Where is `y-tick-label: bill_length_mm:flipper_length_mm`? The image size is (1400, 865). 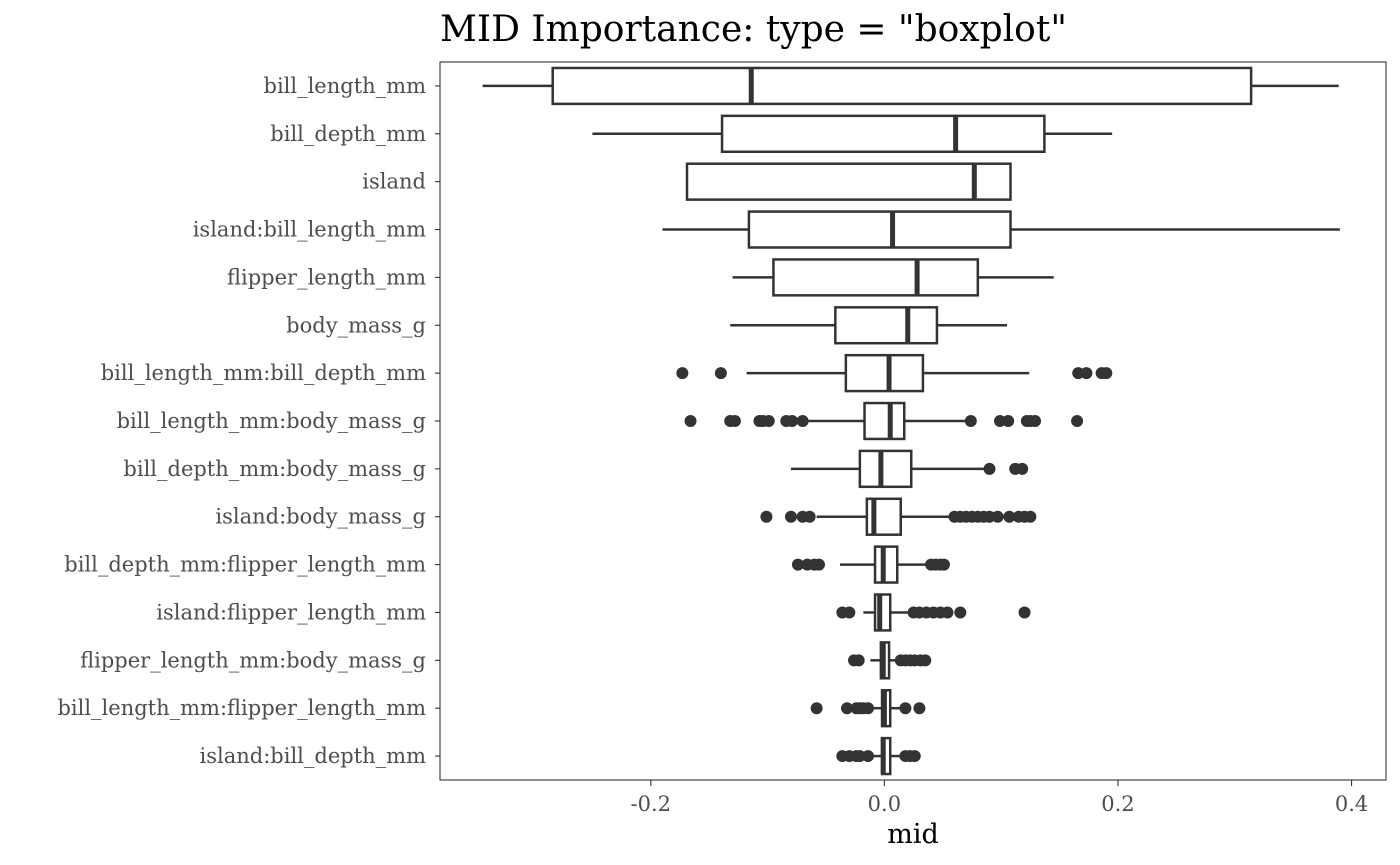 y-tick-label: bill_length_mm:flipper_length_mm is located at coordinates (241, 708).